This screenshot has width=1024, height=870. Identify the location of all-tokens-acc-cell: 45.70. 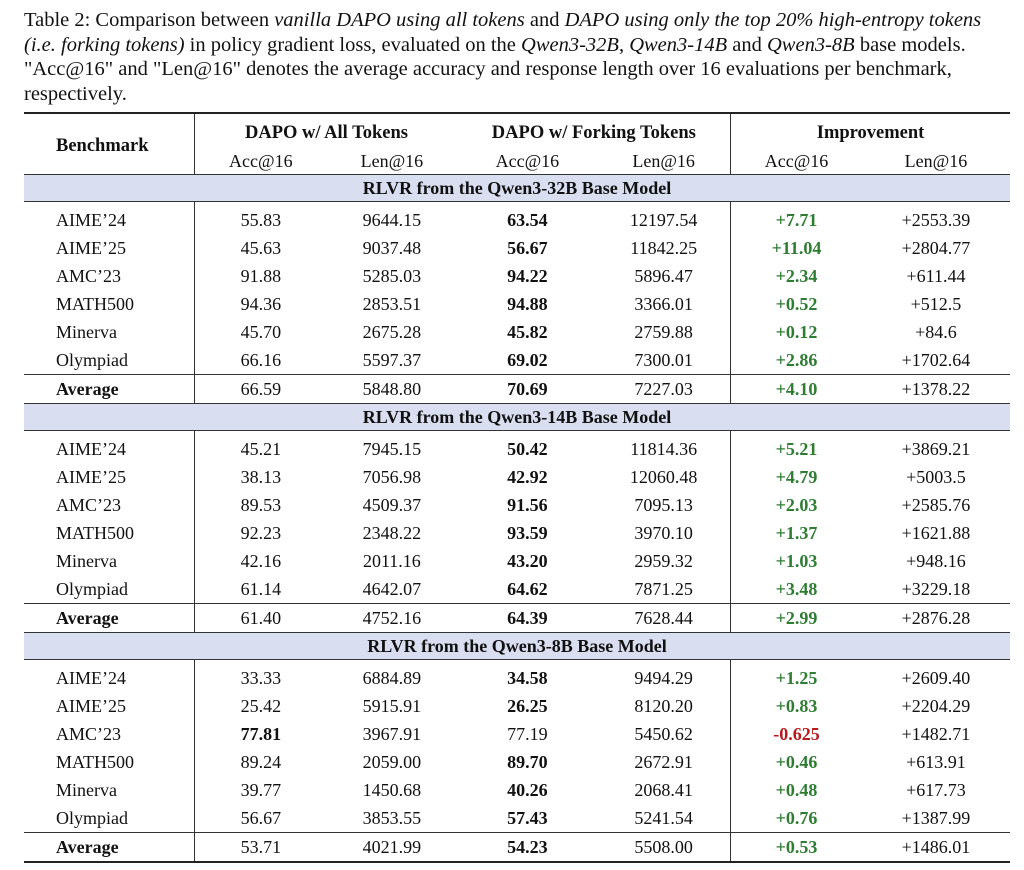
(261, 331).